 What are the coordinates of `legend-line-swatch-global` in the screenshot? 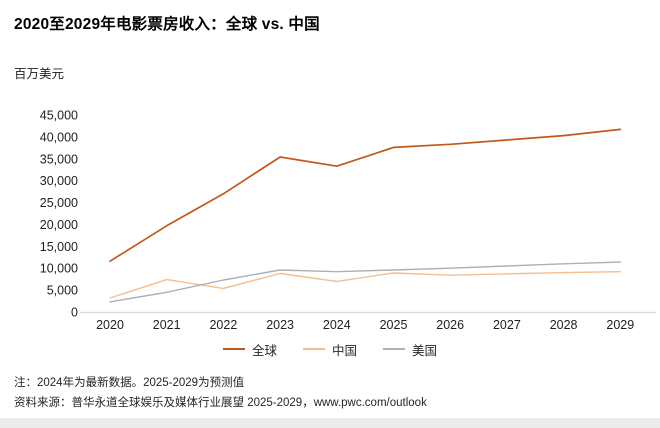 It's located at (233, 349).